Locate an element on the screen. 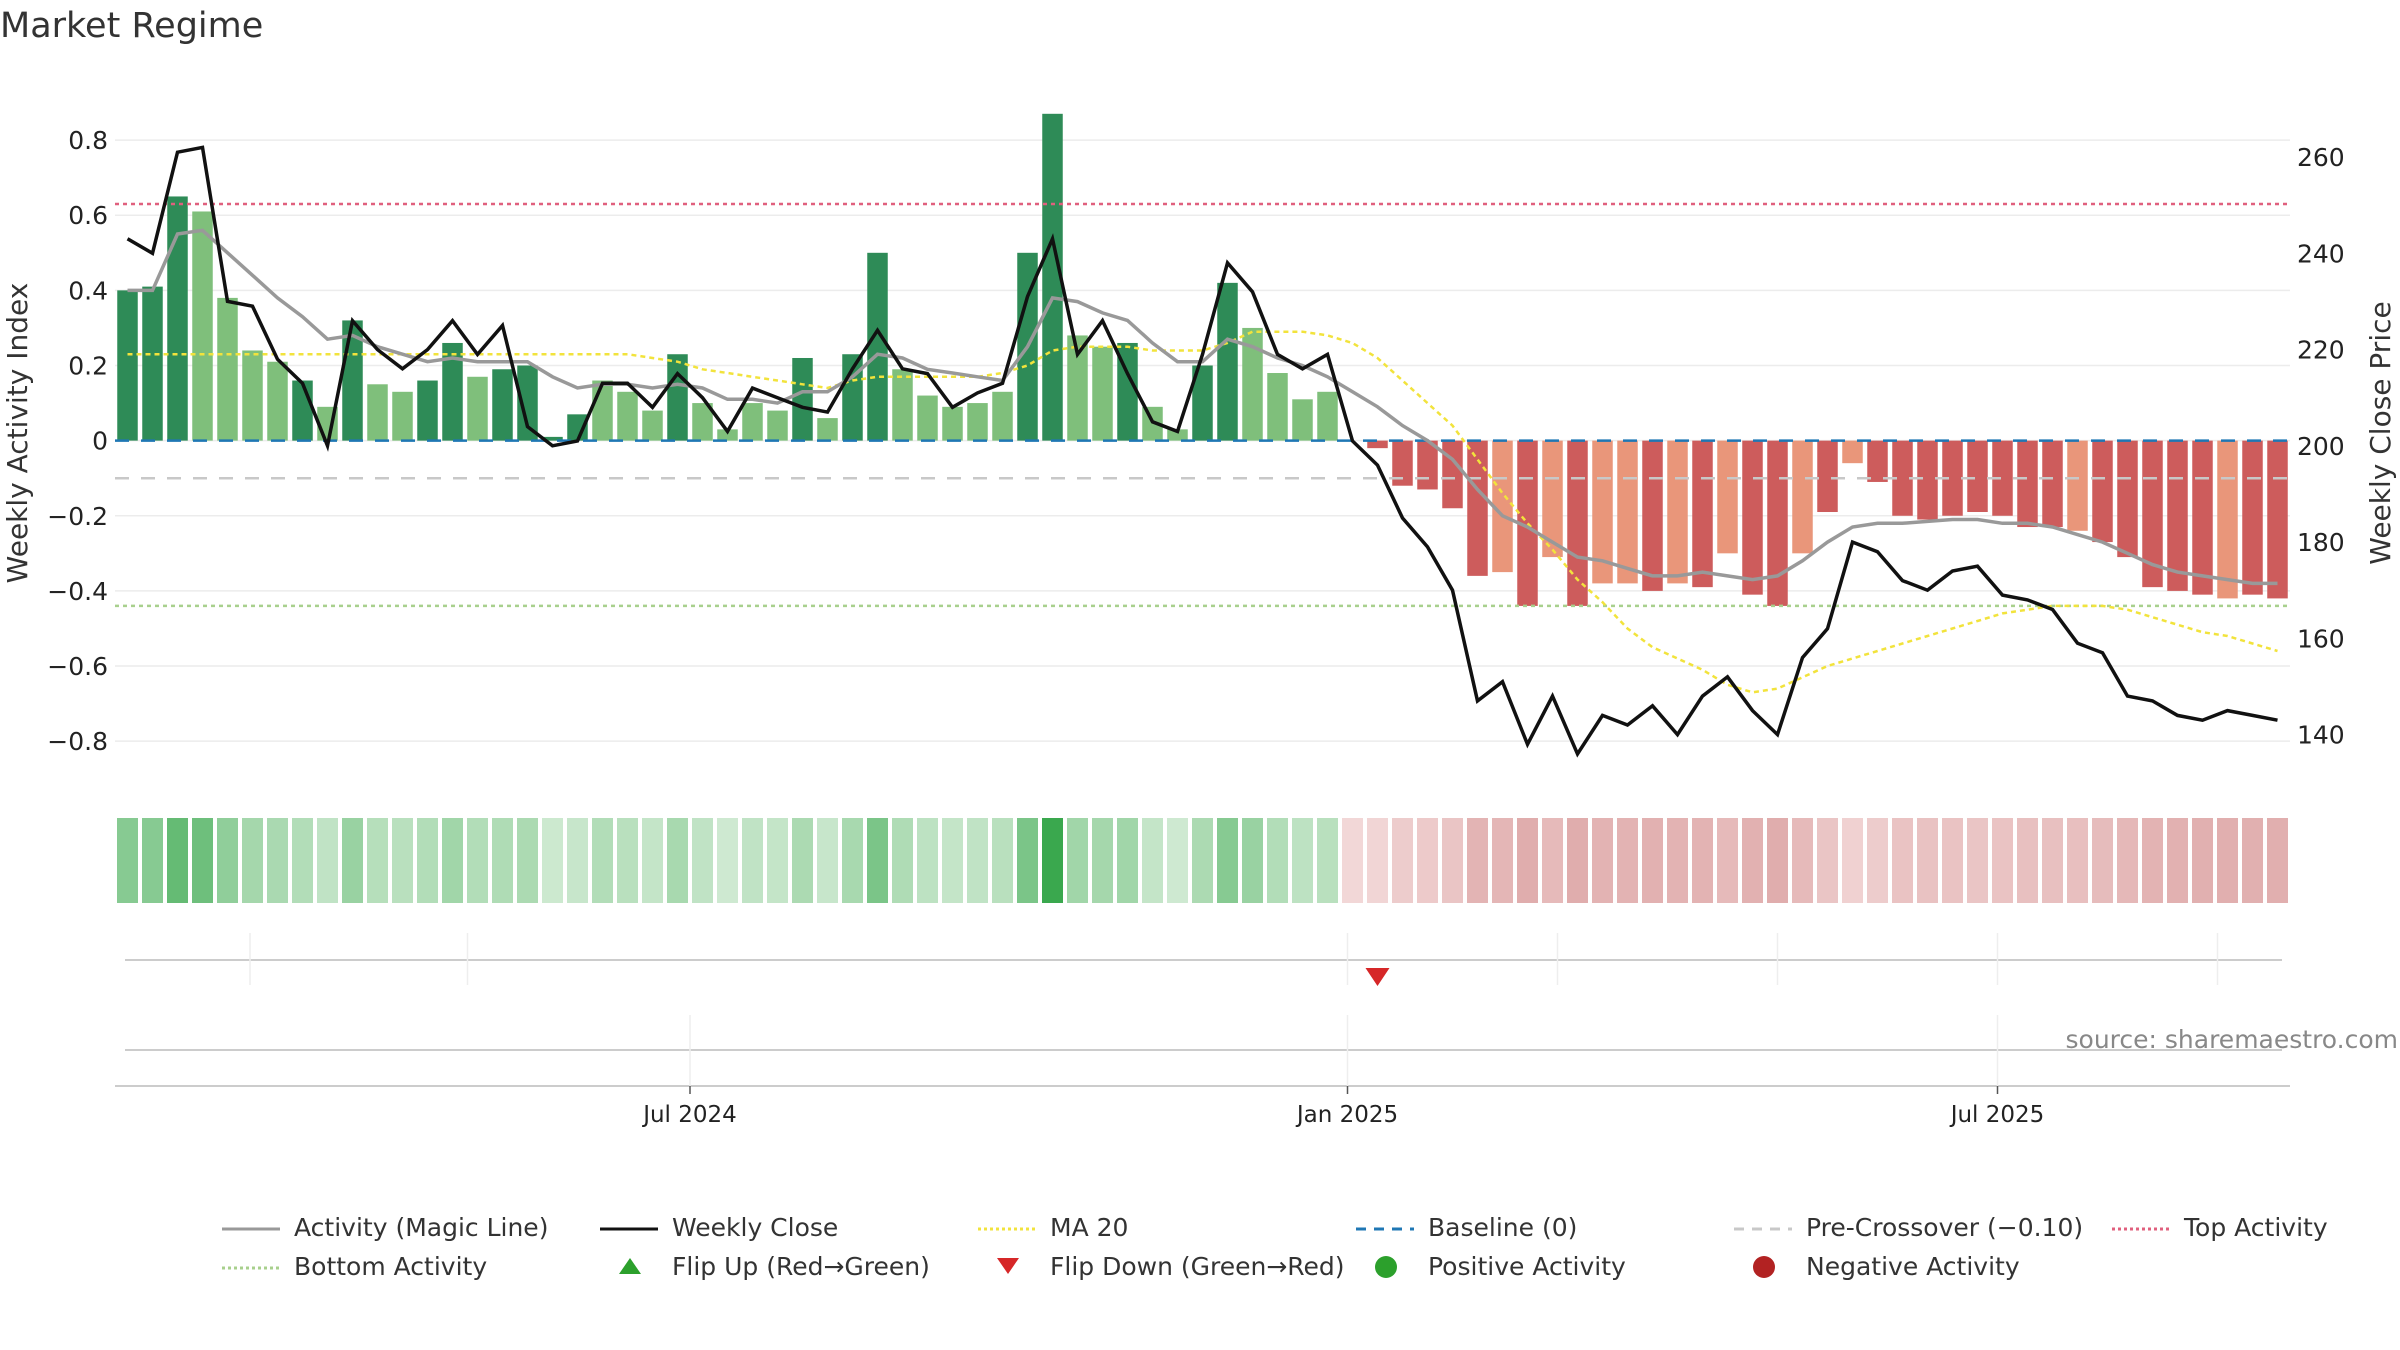  left-tick-label: −0.8 is located at coordinates (77, 741).